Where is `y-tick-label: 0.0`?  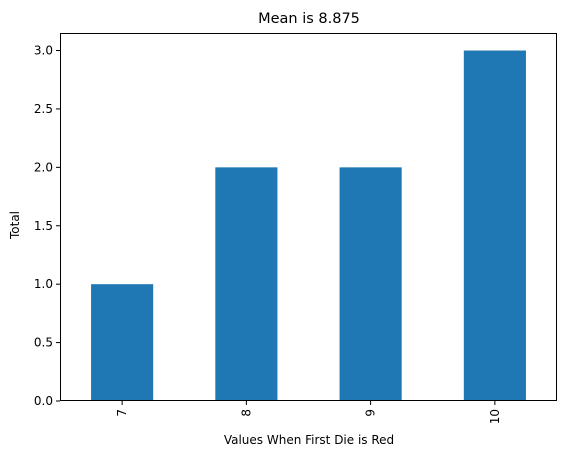 y-tick-label: 0.0 is located at coordinates (43, 401).